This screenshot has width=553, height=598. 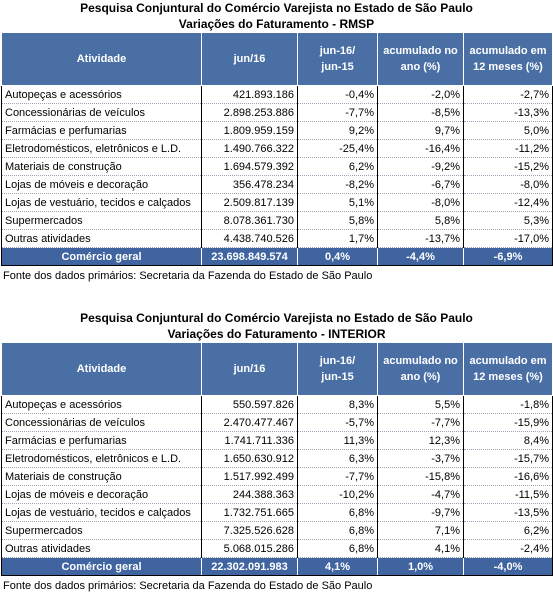 I want to click on header-cell: Atividade, so click(x=101, y=369).